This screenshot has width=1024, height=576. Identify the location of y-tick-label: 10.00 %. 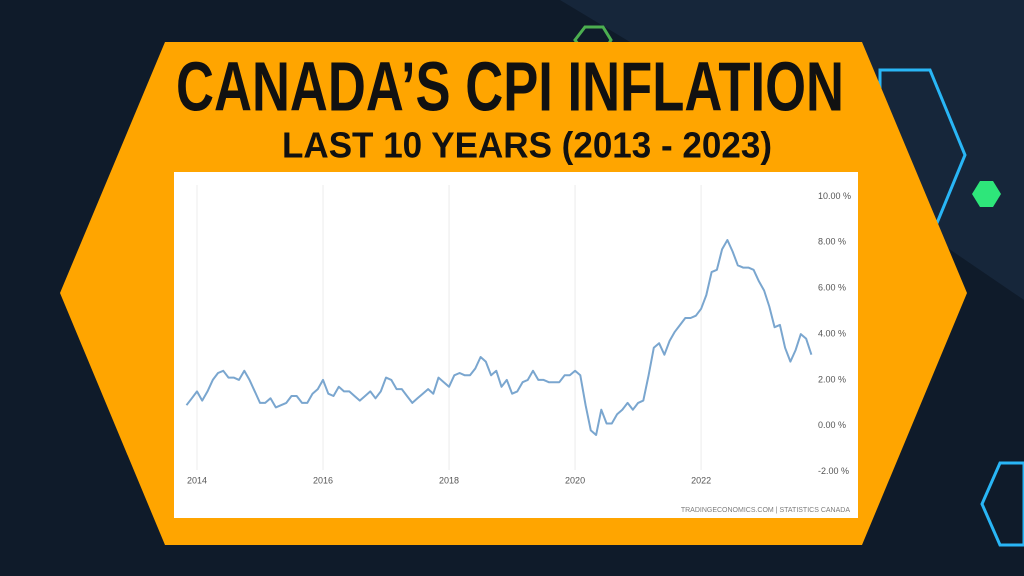
(834, 196).